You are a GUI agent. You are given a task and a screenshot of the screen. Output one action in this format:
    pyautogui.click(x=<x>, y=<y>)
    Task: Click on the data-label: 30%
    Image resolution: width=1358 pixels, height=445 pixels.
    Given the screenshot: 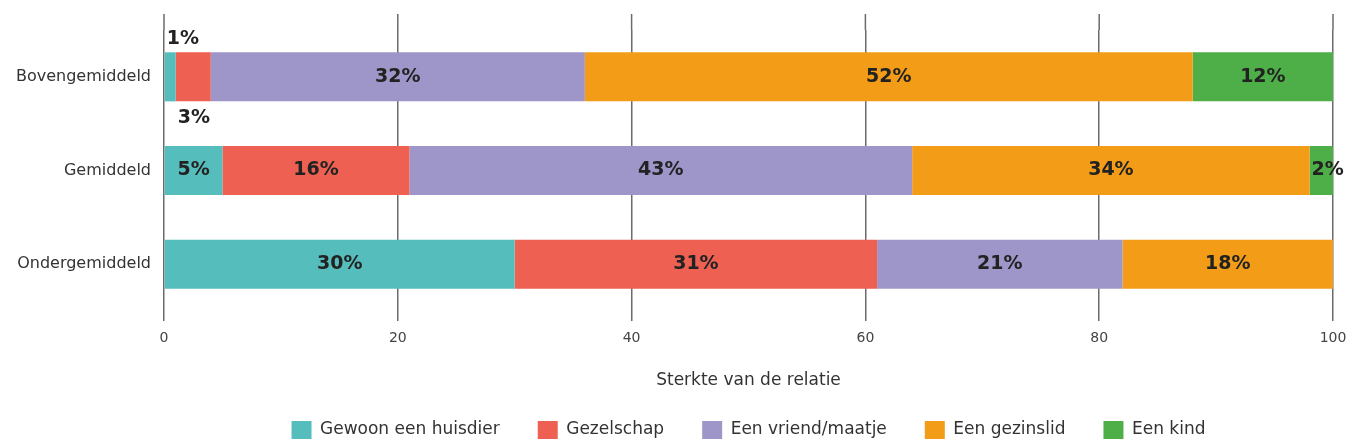 What is the action you would take?
    pyautogui.click(x=339, y=262)
    